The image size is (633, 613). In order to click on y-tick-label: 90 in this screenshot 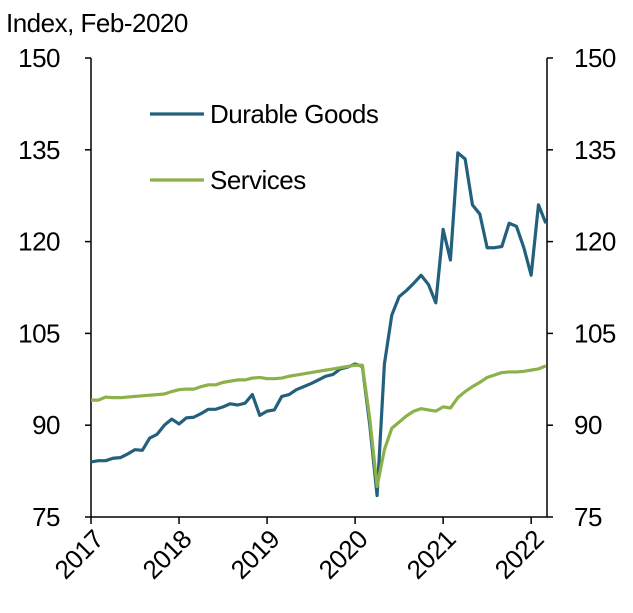, I will do `click(46, 425)`.